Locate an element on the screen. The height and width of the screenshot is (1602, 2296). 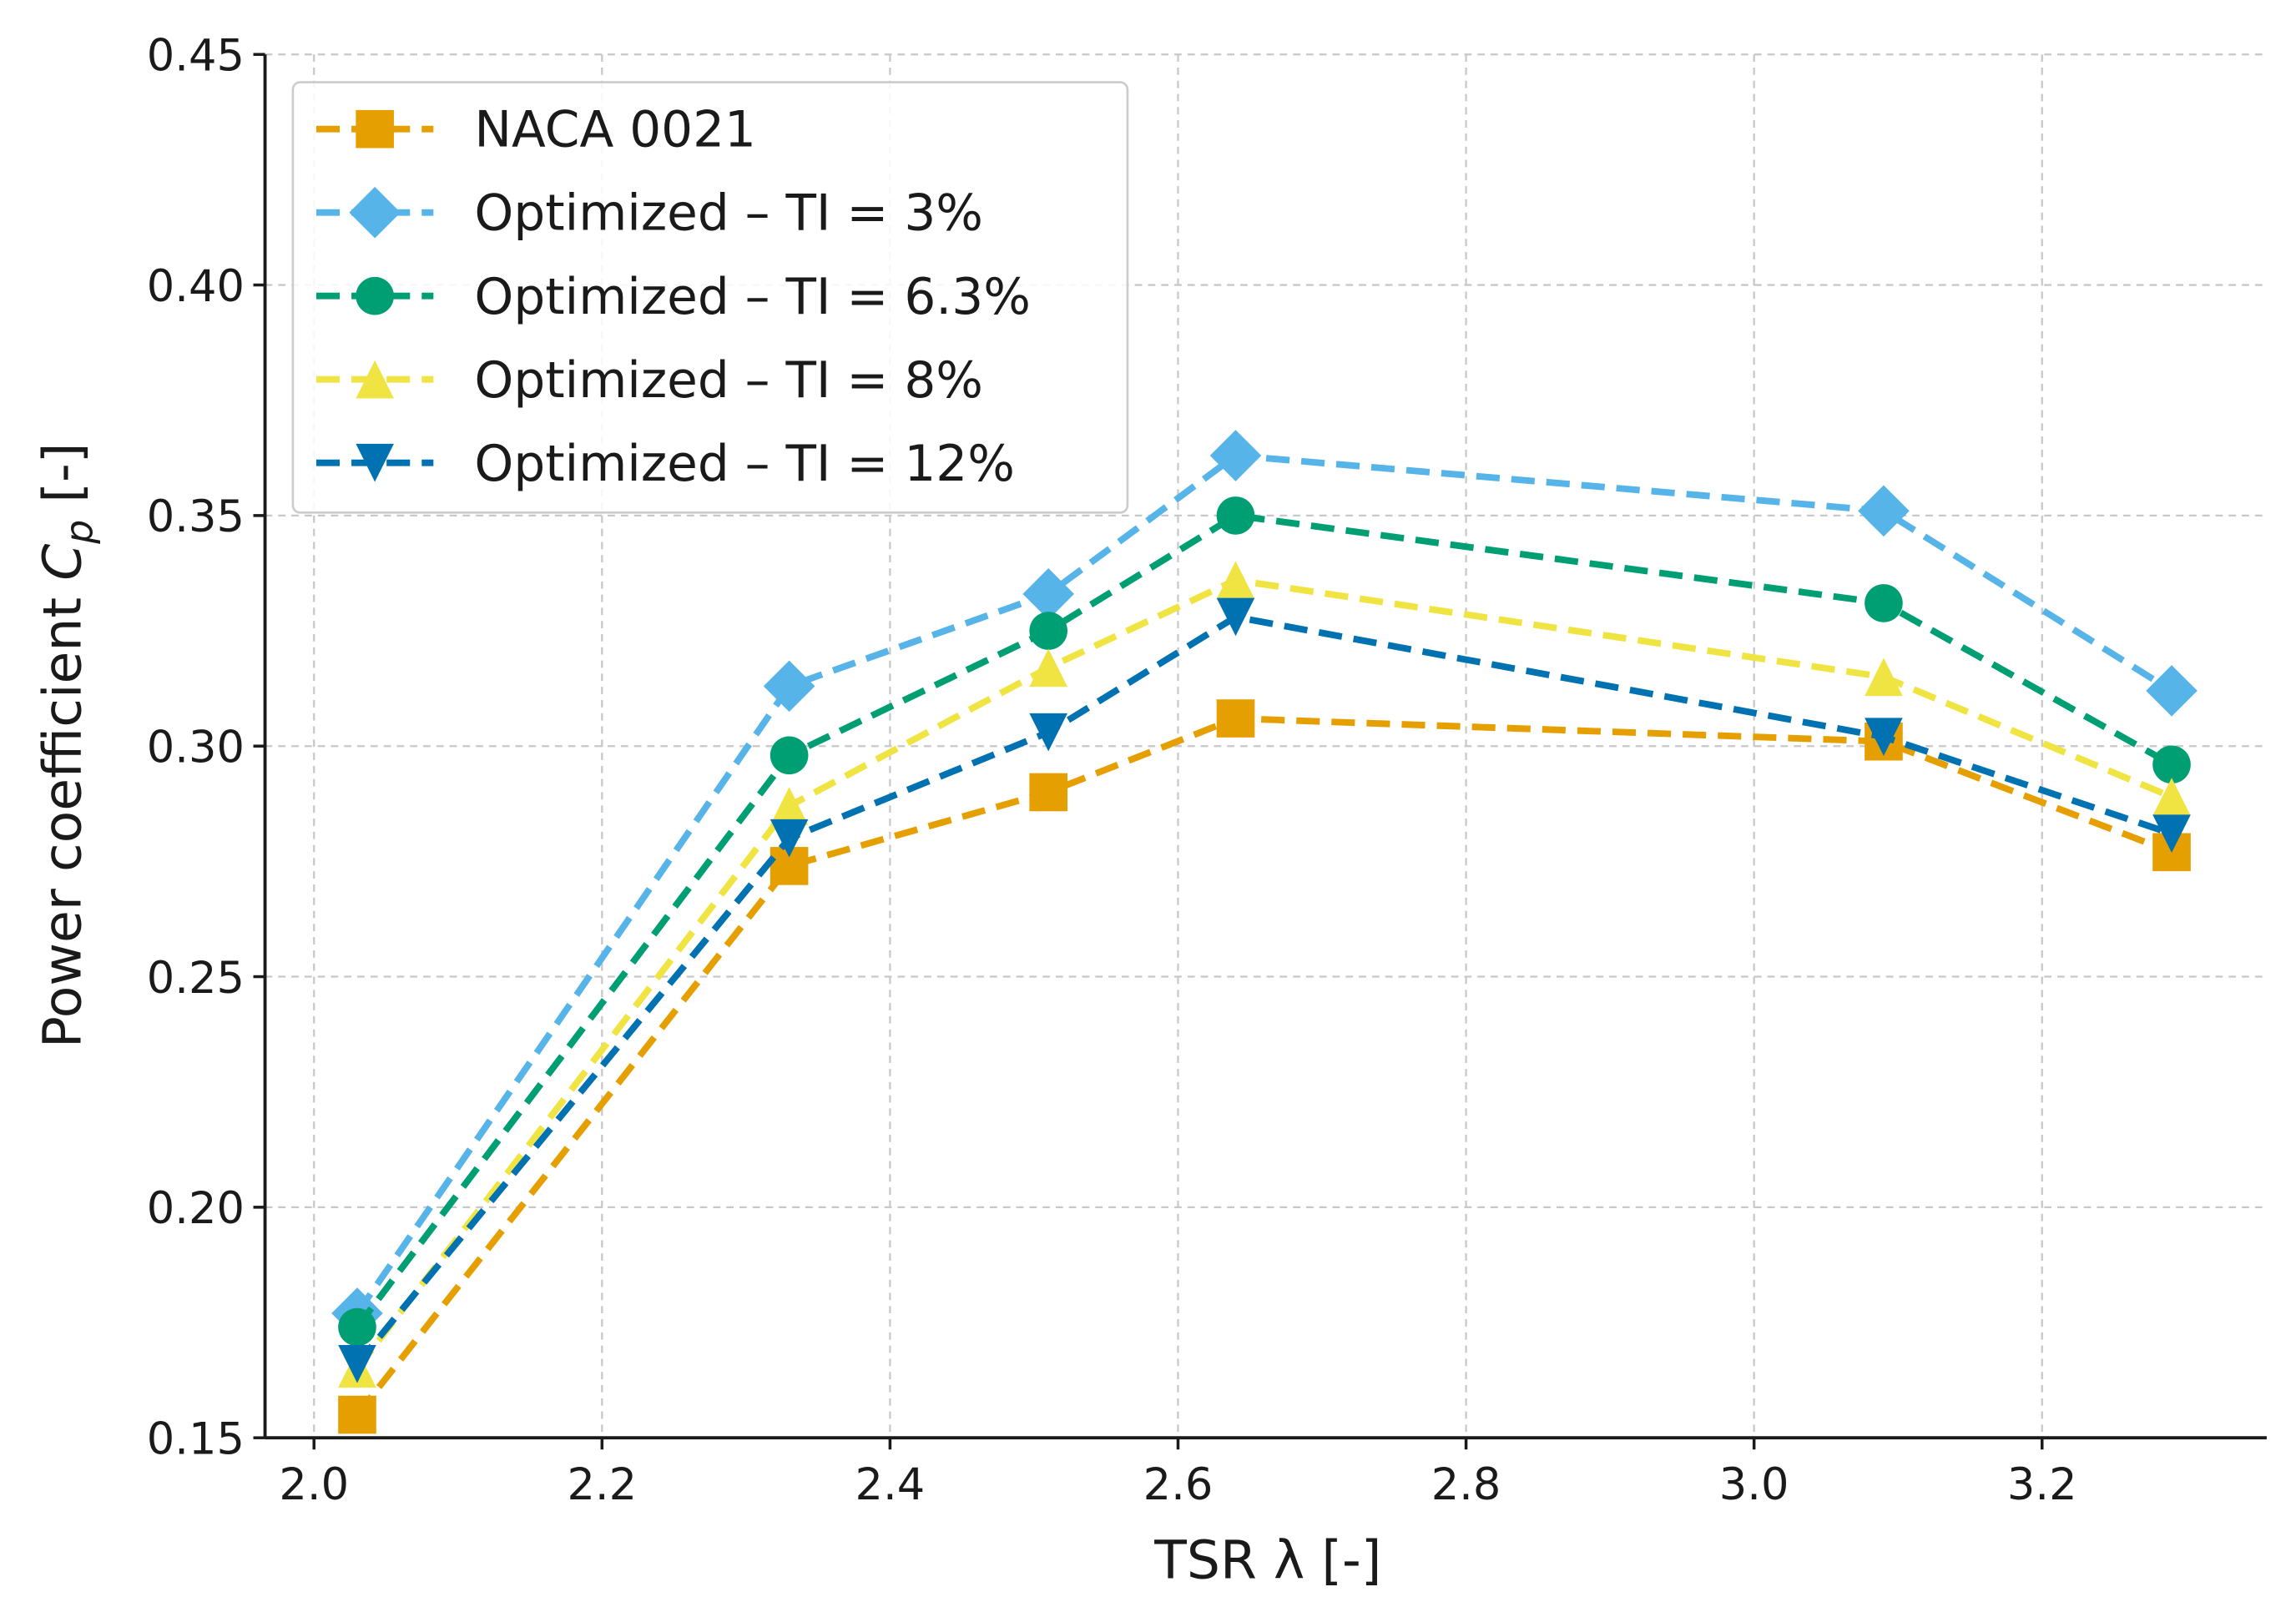
legend-label: Optimized – TI = 12% is located at coordinates (744, 465).